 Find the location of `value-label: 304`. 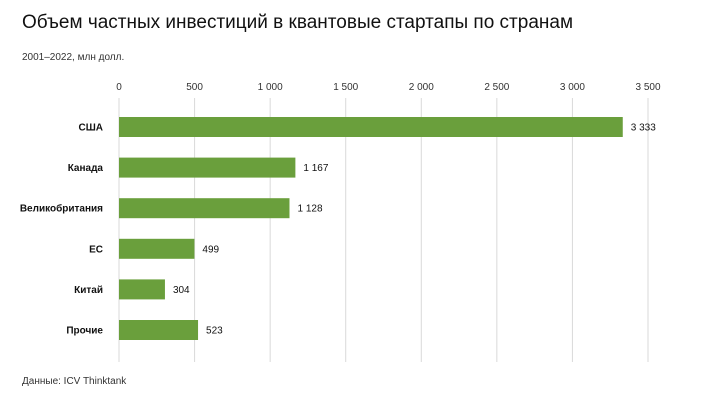

value-label: 304 is located at coordinates (181, 290).